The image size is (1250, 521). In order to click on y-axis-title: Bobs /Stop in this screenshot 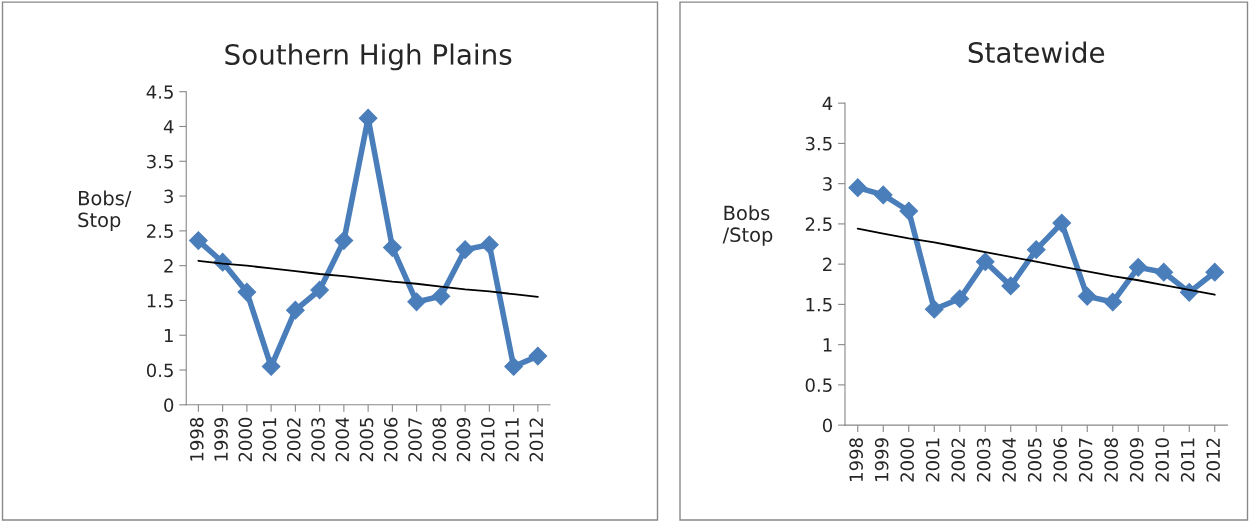, I will do `click(747, 225)`.